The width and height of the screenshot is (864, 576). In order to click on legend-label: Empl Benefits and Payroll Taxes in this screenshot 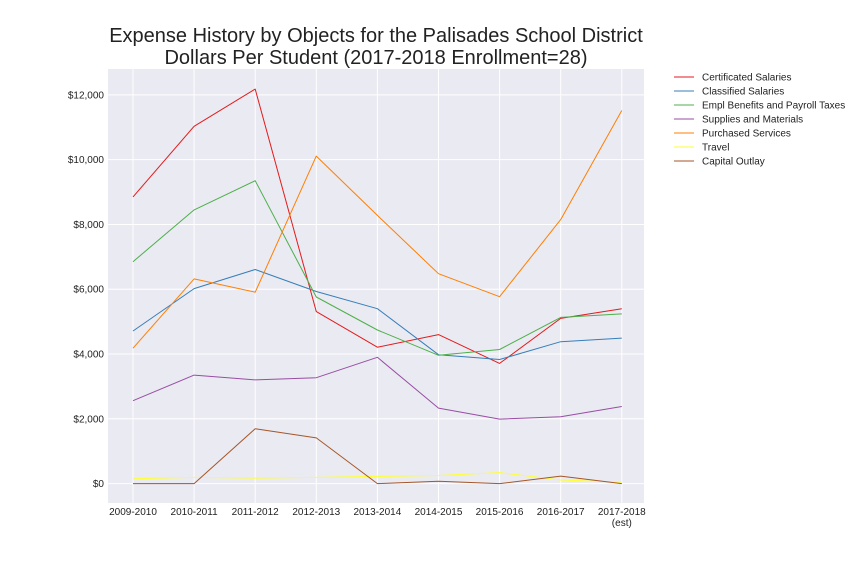, I will do `click(773, 106)`.